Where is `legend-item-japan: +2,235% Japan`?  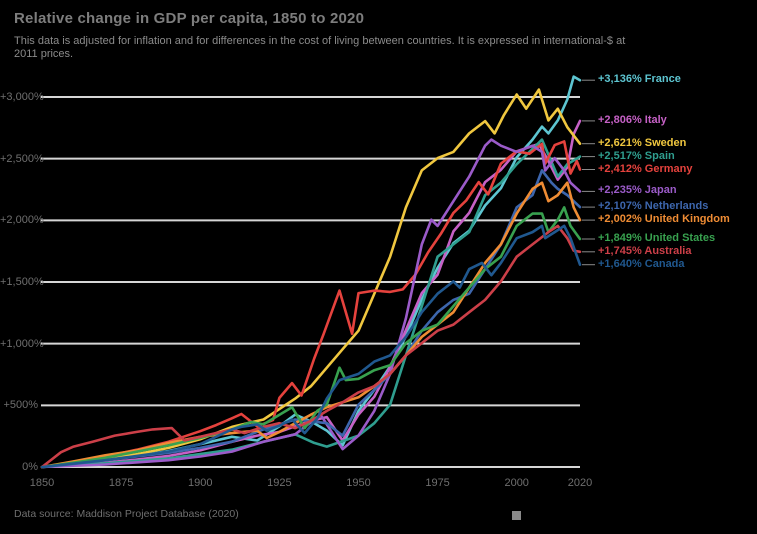 legend-item-japan: +2,235% Japan is located at coordinates (637, 190).